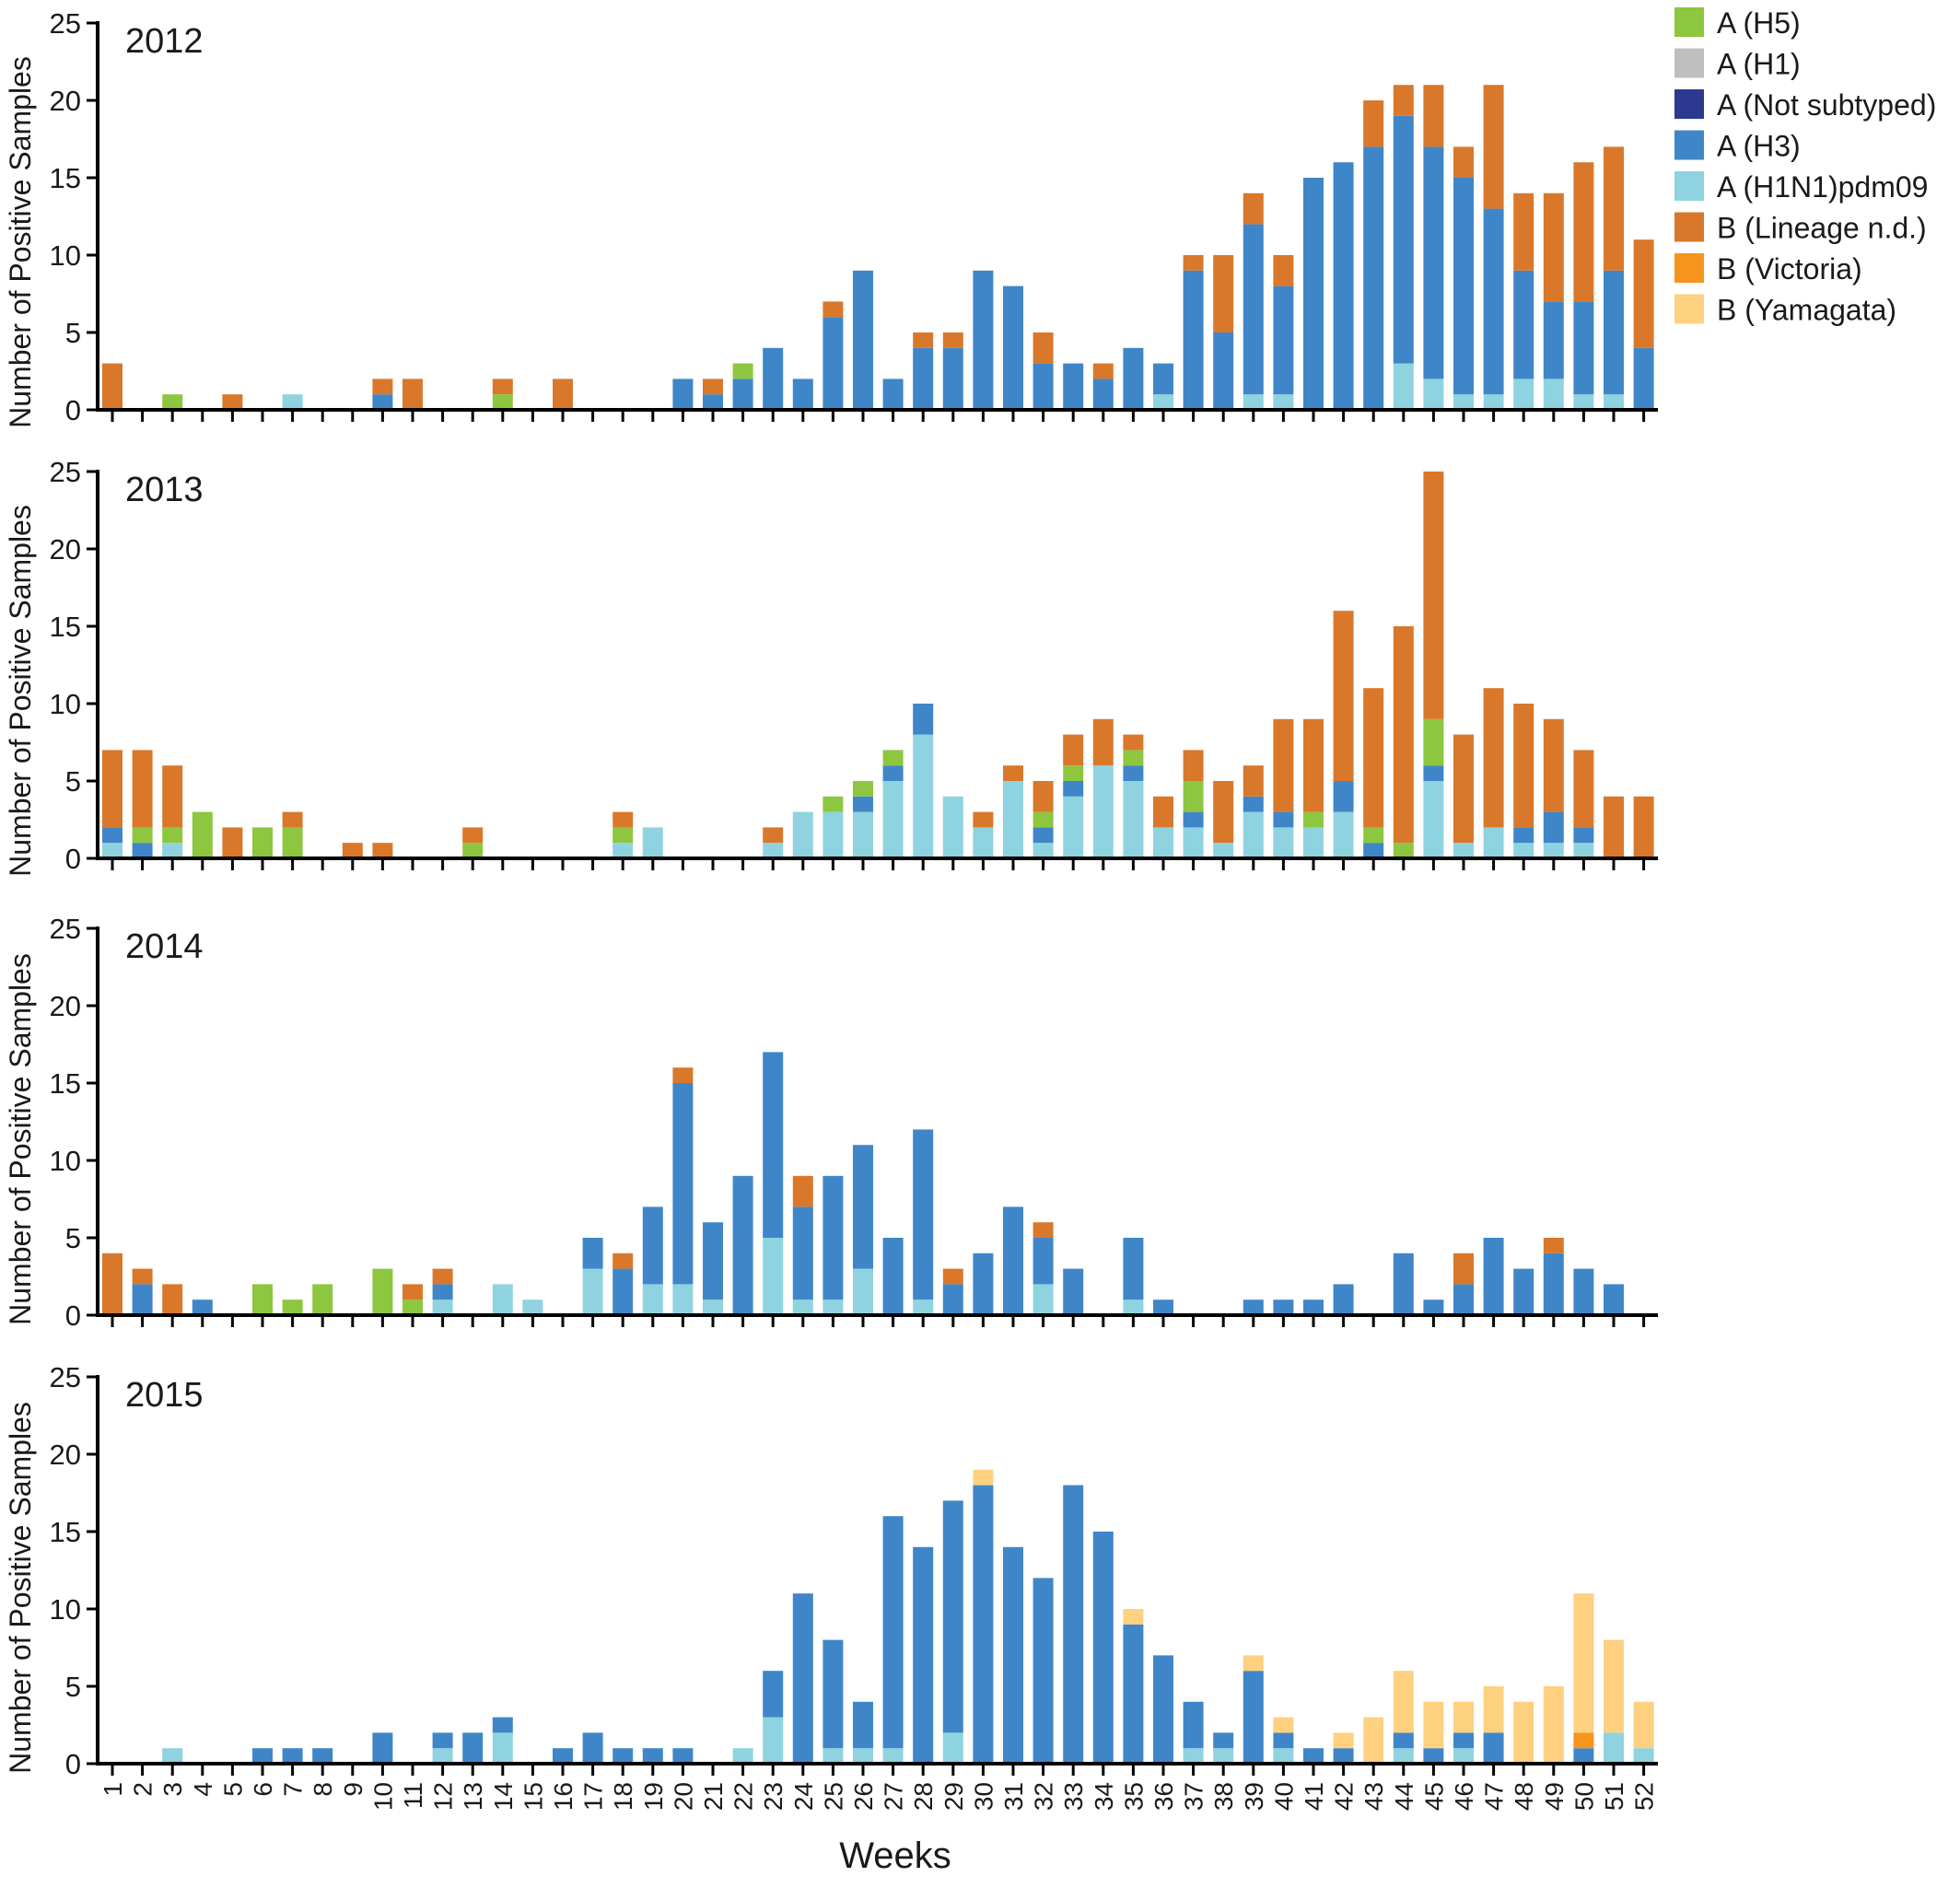 This screenshot has height=1888, width=1960. Describe the element at coordinates (1193, 263) in the screenshot. I see `bar-2012-week-37-bnd` at that location.